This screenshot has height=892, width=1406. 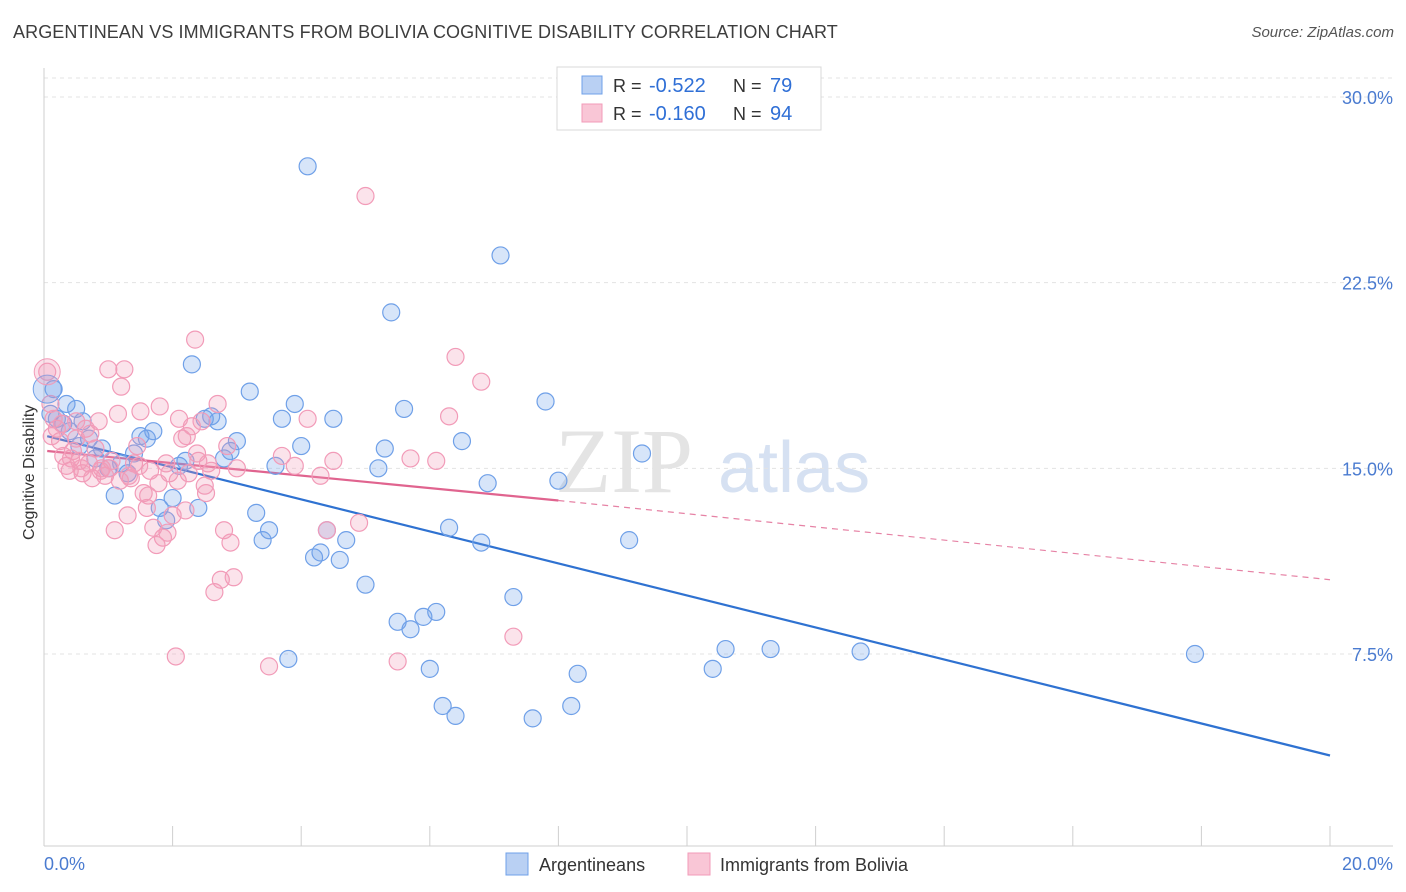 I want to click on bottom-legend: Argentineans Immigrants from Bolivia, so click(x=707, y=864).